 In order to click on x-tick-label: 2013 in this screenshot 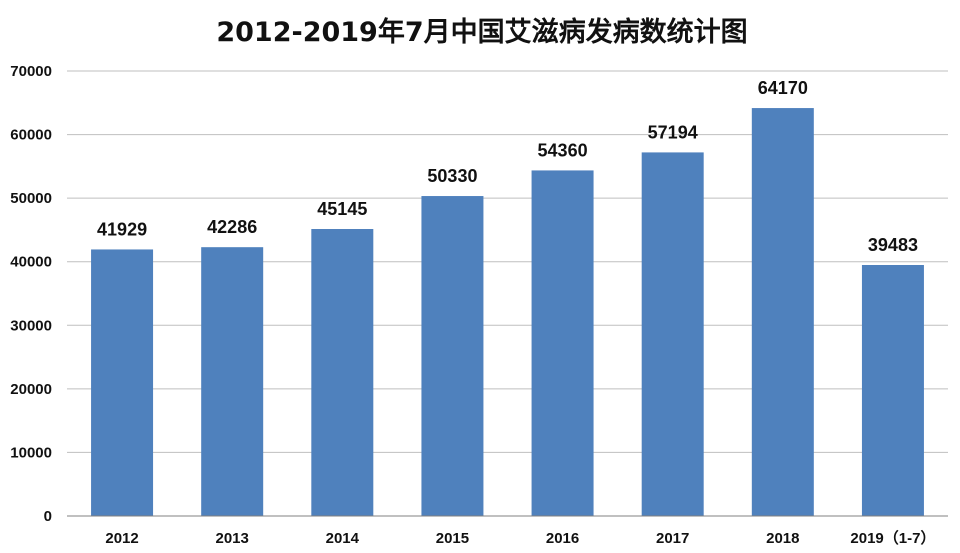, I will do `click(232, 538)`.